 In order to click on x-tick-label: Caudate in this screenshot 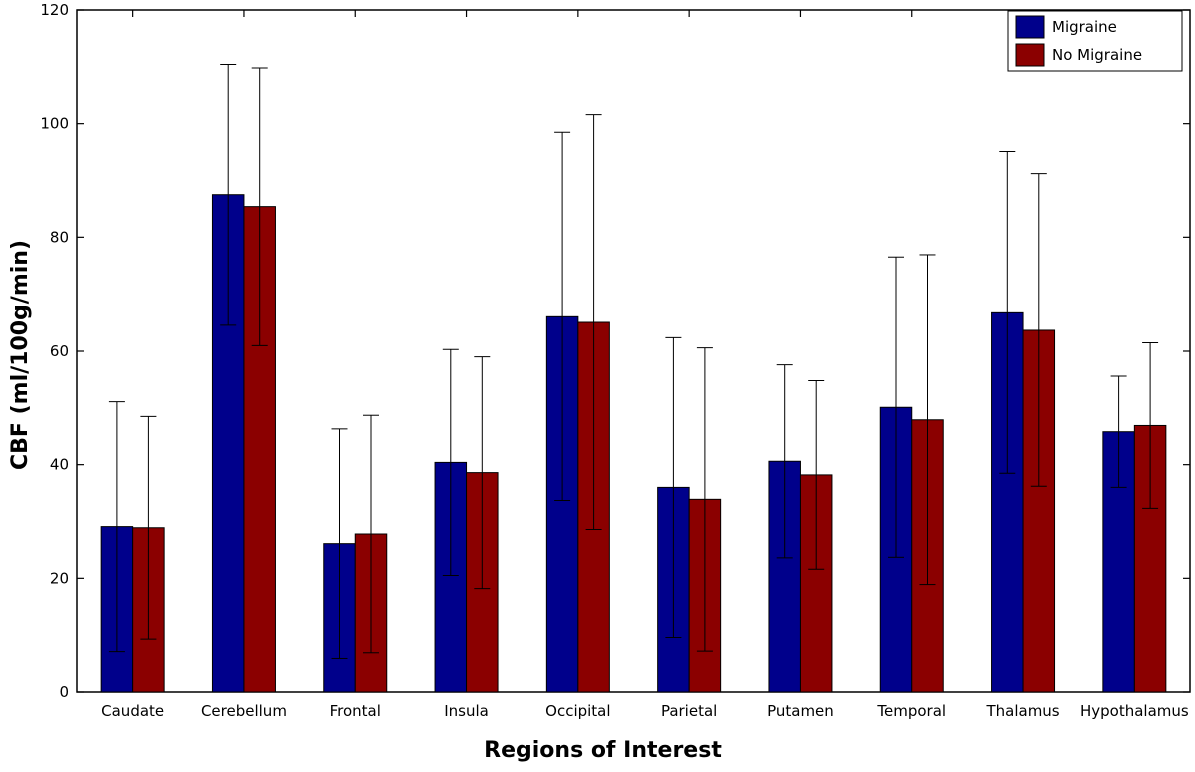, I will do `click(132, 711)`.